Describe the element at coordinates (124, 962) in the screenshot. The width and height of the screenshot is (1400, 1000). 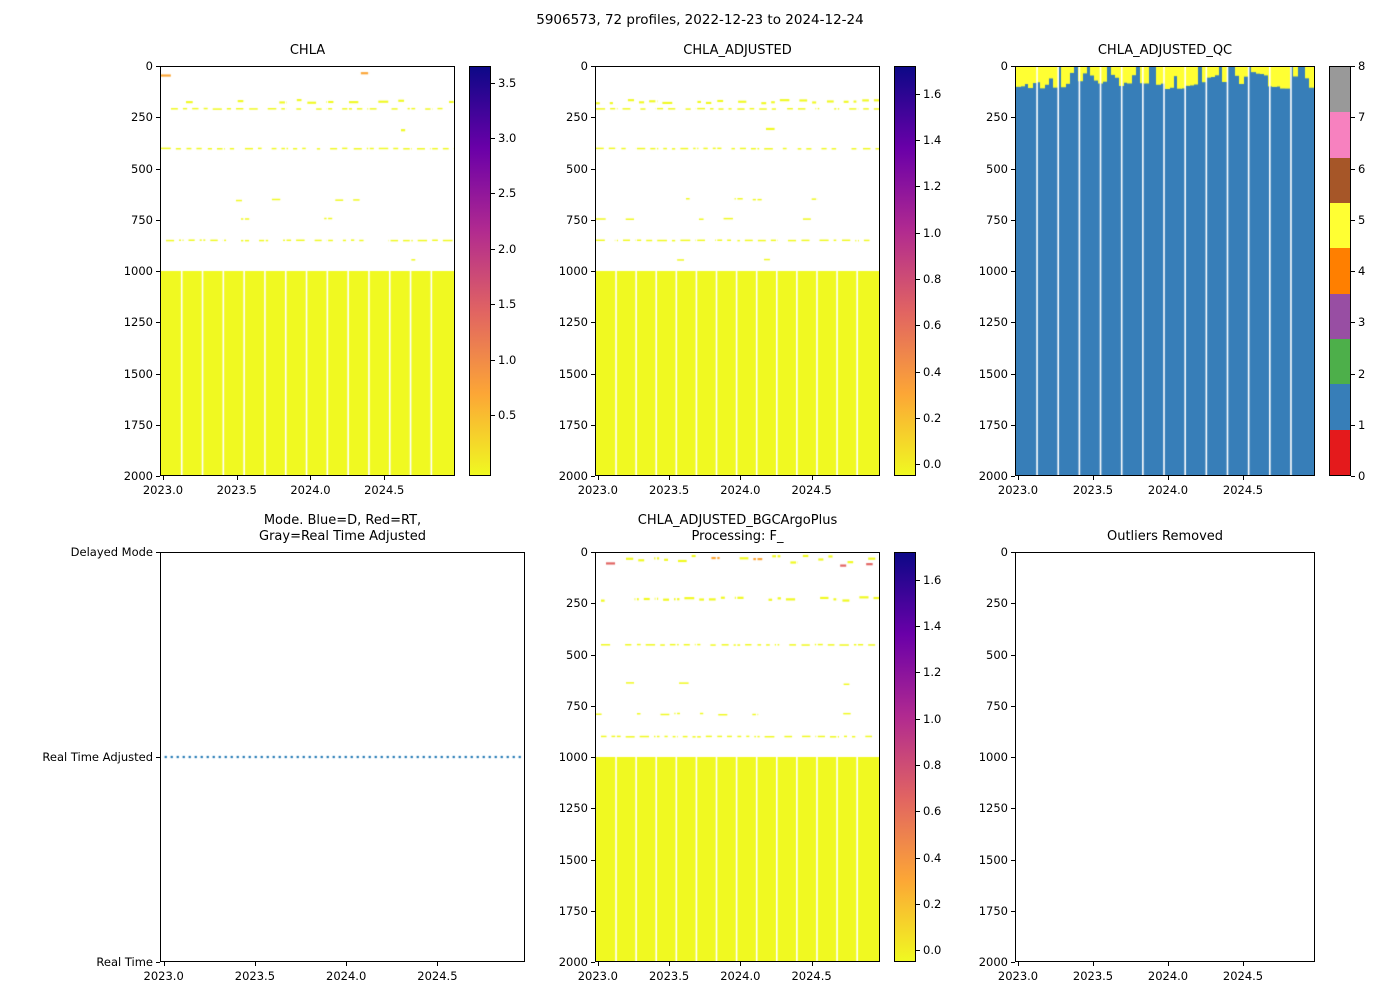
I see `y-category-label: Real Time` at that location.